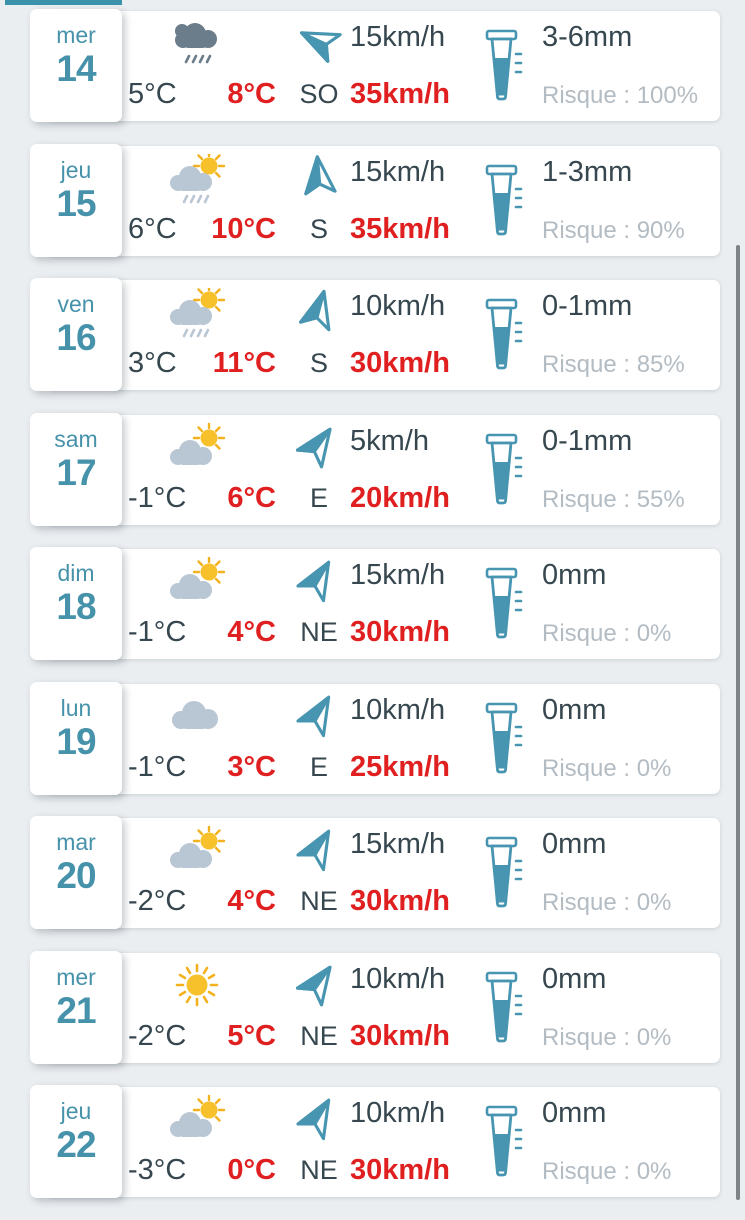 The height and width of the screenshot is (1220, 745). I want to click on precipitation-column: 3-6mm Risque : 100%, so click(594, 66).